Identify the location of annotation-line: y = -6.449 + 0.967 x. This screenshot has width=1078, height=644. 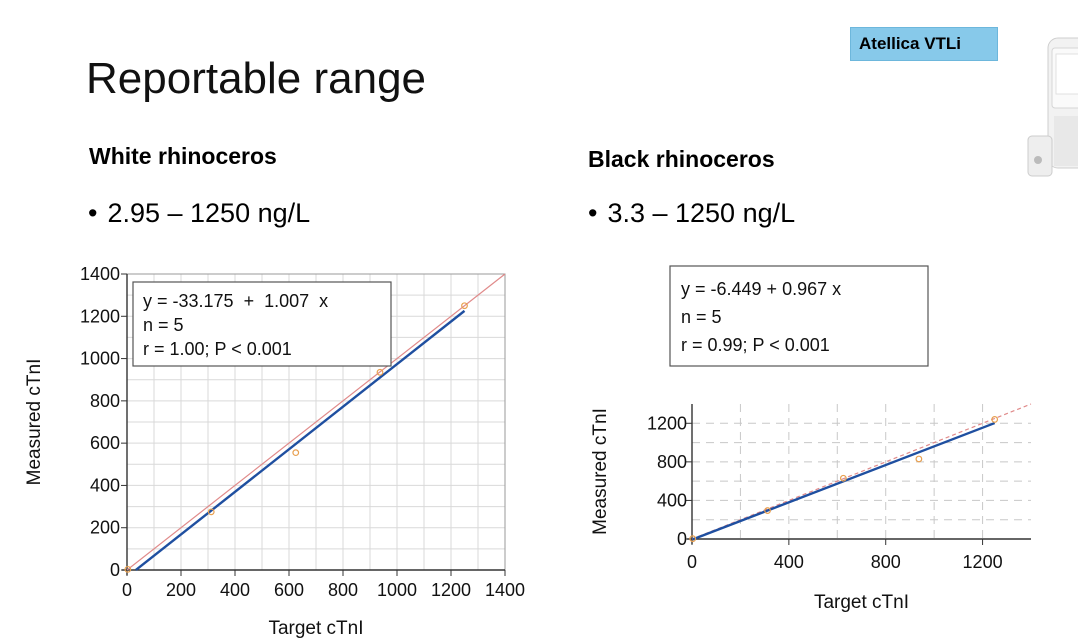
(761, 289).